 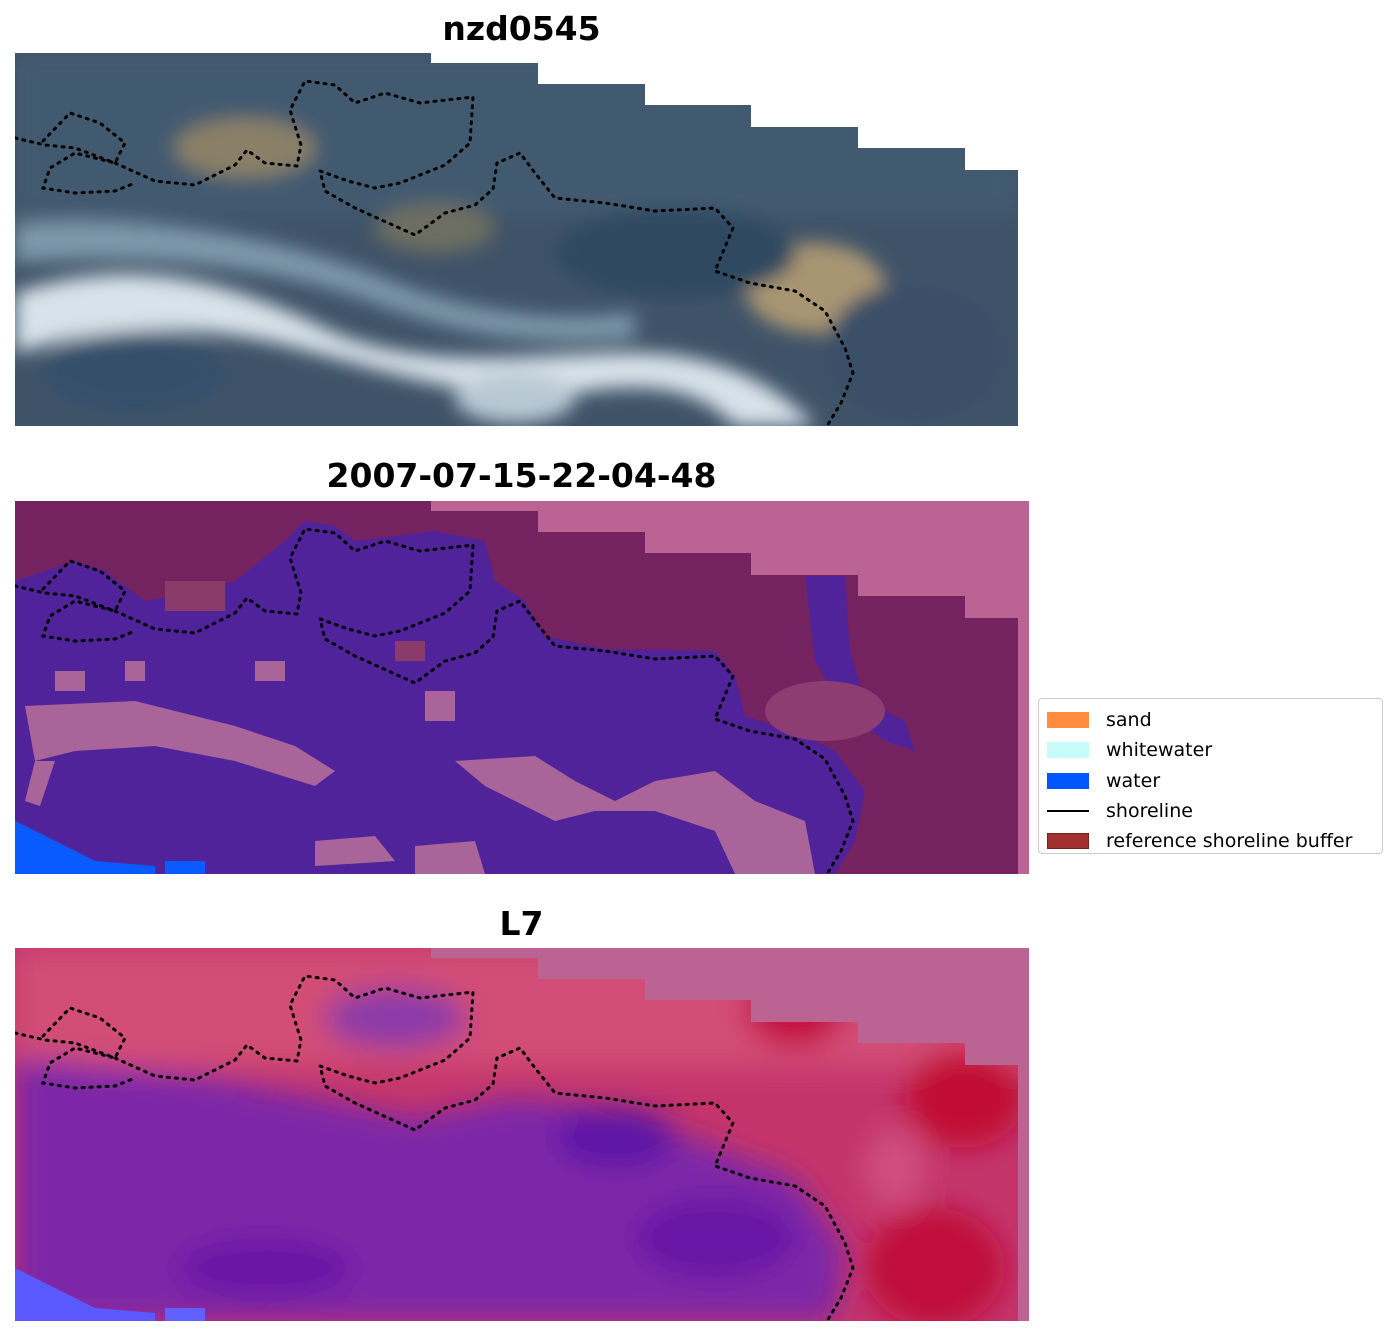 I want to click on legend-item-whitewater: whitewater, so click(x=1210, y=750).